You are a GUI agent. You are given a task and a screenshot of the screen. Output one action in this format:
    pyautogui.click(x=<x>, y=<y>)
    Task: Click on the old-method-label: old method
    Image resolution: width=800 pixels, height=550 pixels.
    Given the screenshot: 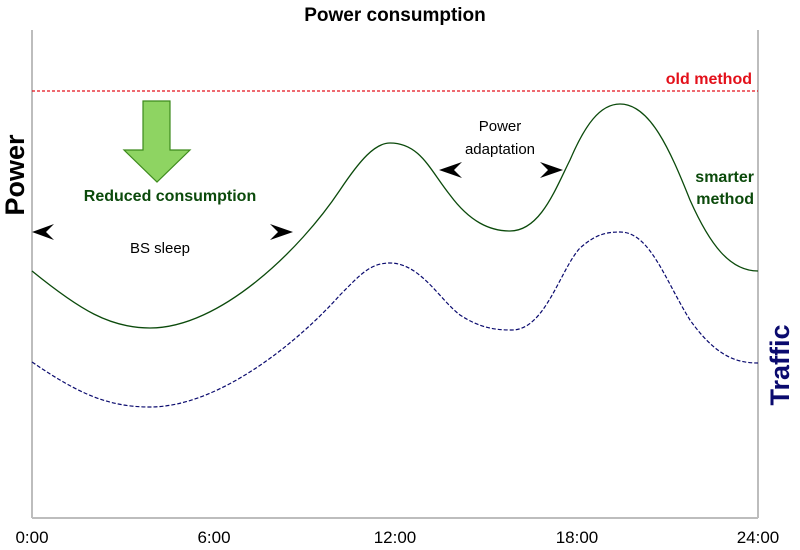 What is the action you would take?
    pyautogui.click(x=709, y=79)
    